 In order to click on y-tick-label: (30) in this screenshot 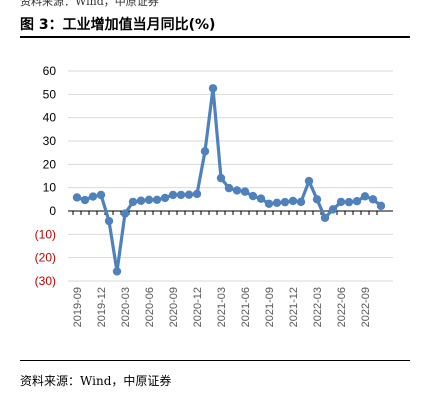, I will do `click(45, 281)`.